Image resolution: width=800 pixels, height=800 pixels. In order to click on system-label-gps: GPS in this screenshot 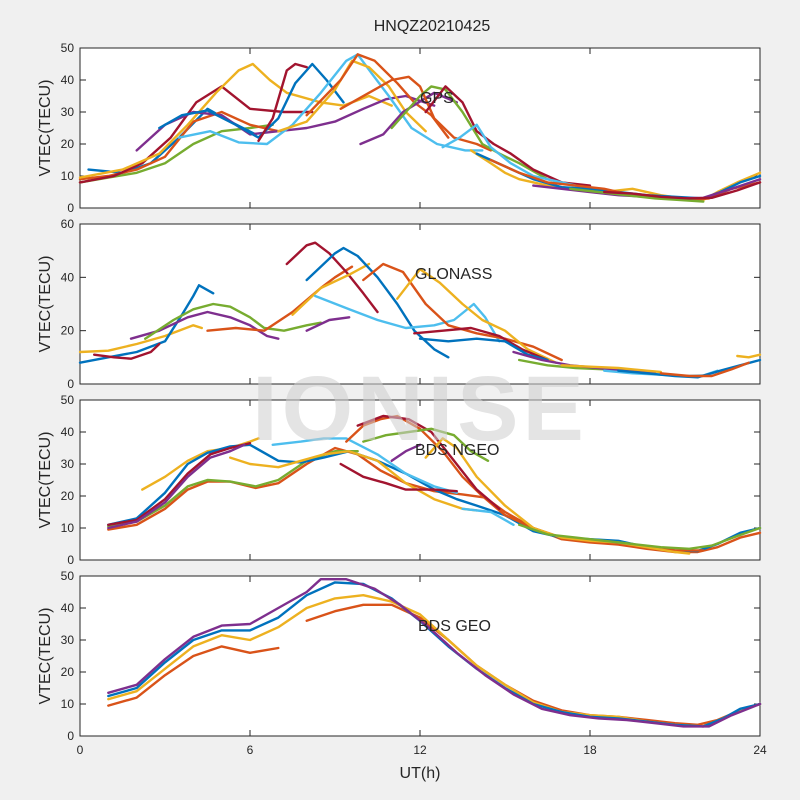, I will do `click(437, 98)`.